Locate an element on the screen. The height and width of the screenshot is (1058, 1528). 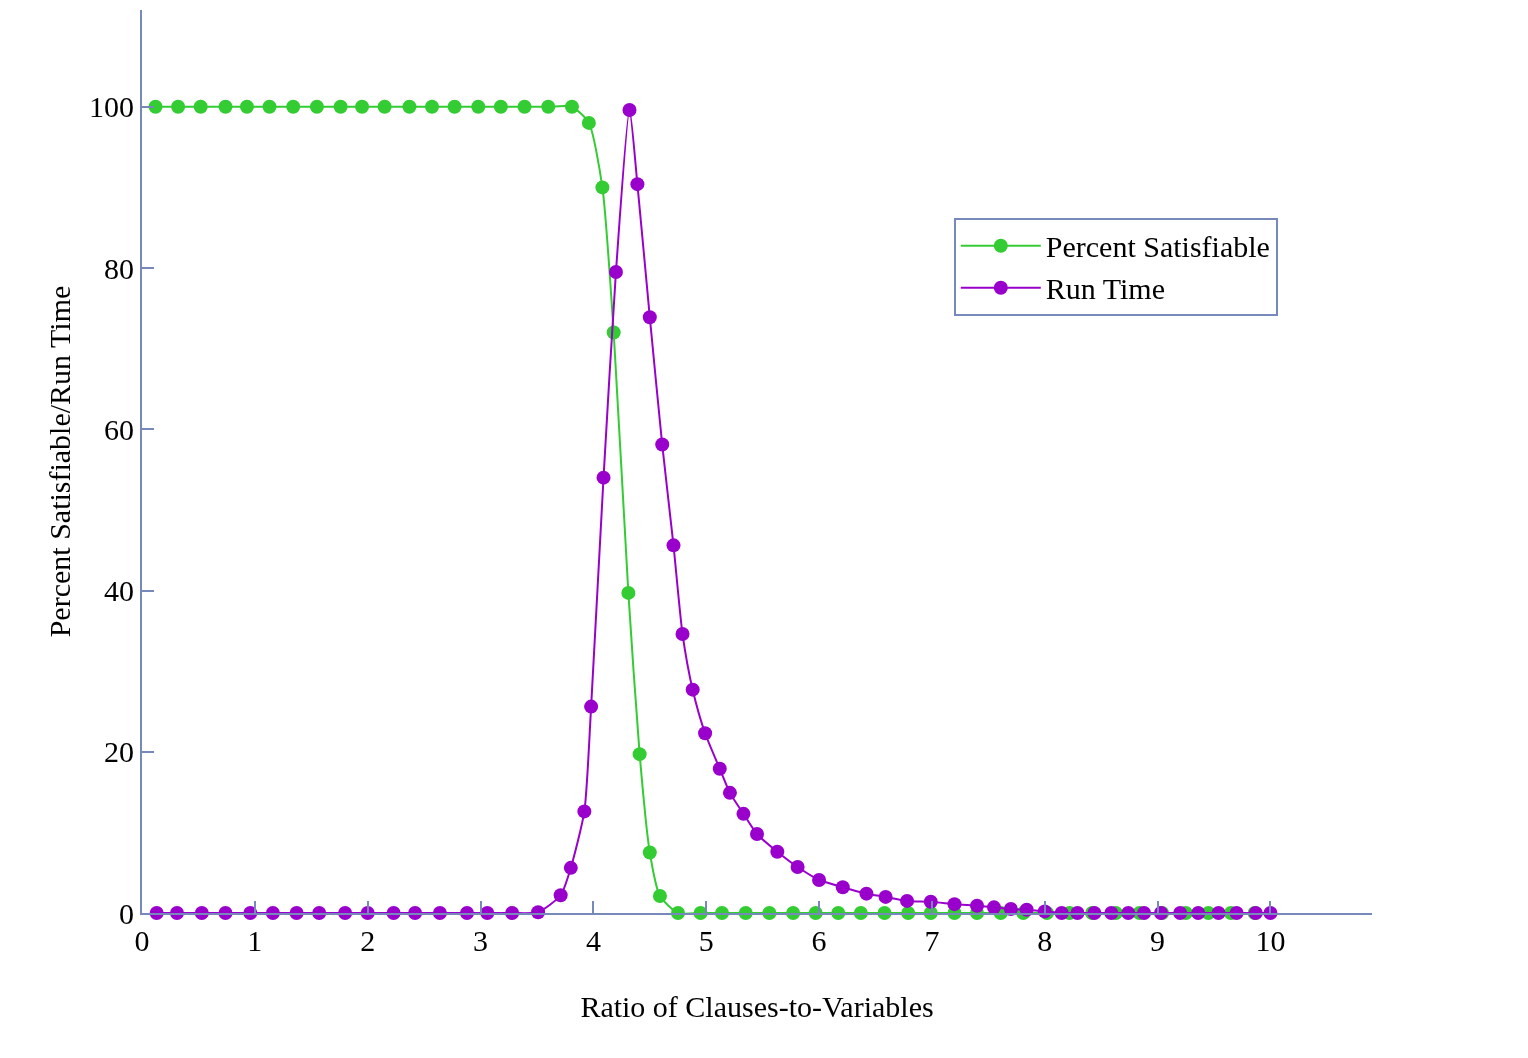
y-tick-label: 40 is located at coordinates (119, 590).